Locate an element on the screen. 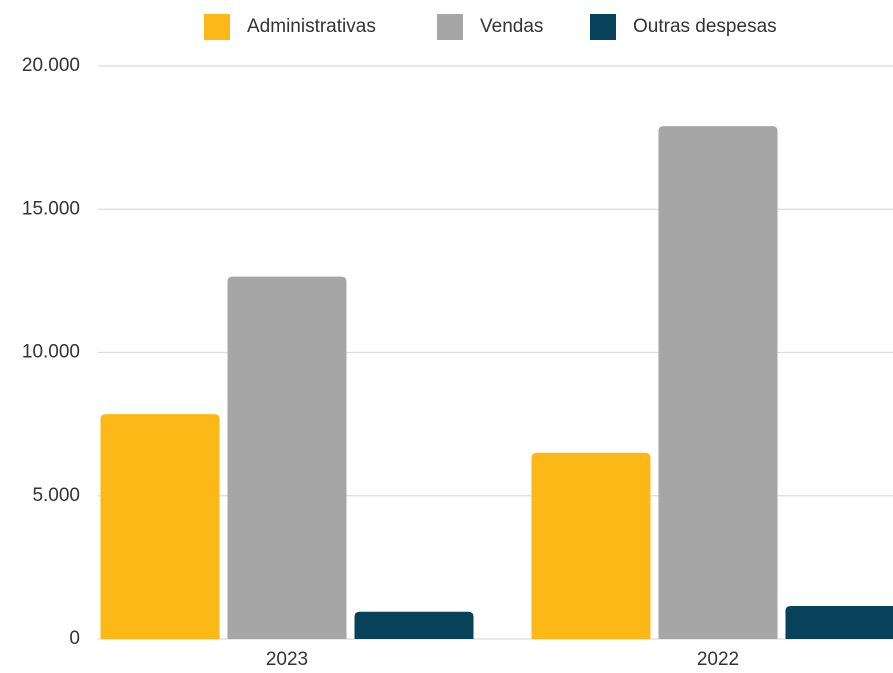 This screenshot has height=673, width=893. y-tick-label: 10.000 is located at coordinates (51, 352).